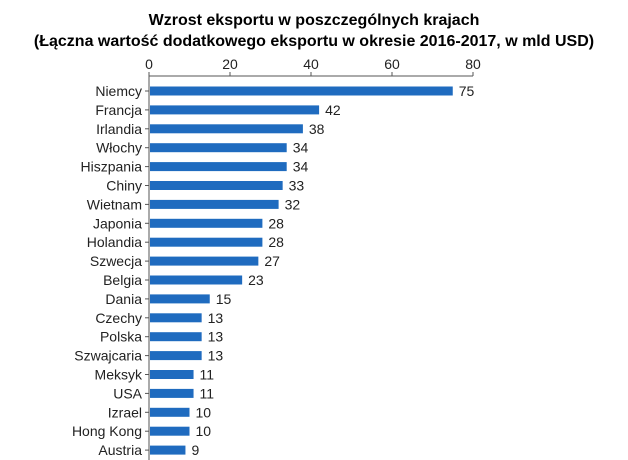 This screenshot has height=460, width=628. What do you see at coordinates (467, 91) in the screenshot?
I see `value-label: 75` at bounding box center [467, 91].